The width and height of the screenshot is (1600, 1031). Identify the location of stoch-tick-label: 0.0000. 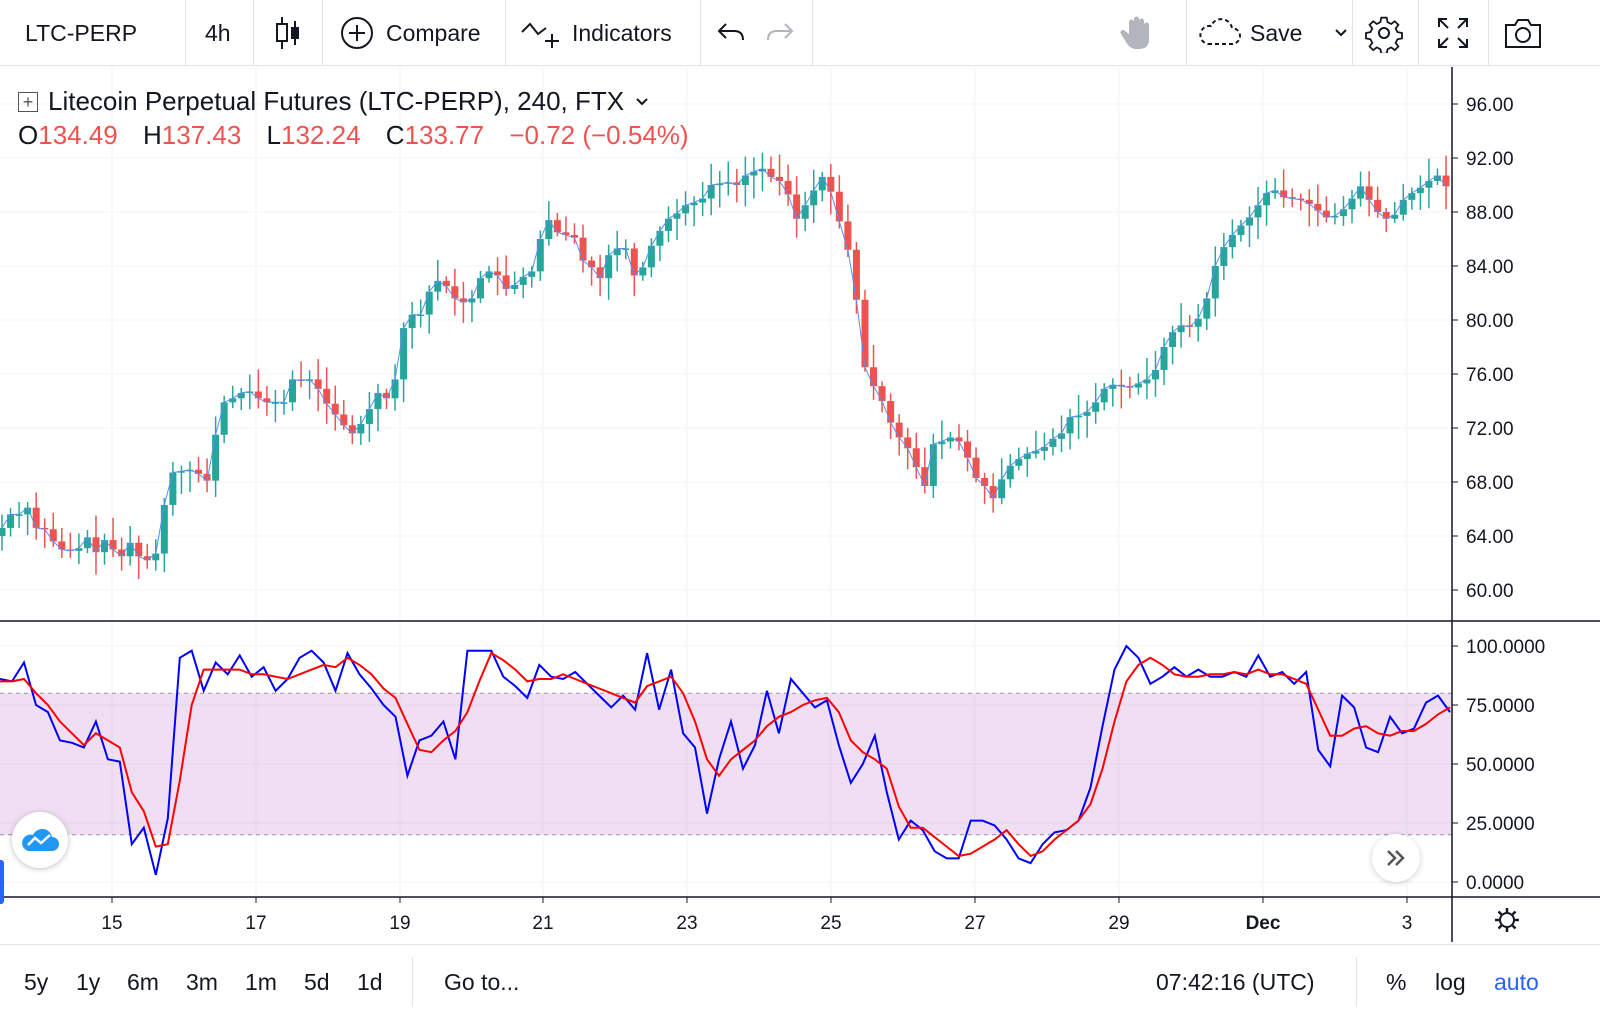
(1495, 883).